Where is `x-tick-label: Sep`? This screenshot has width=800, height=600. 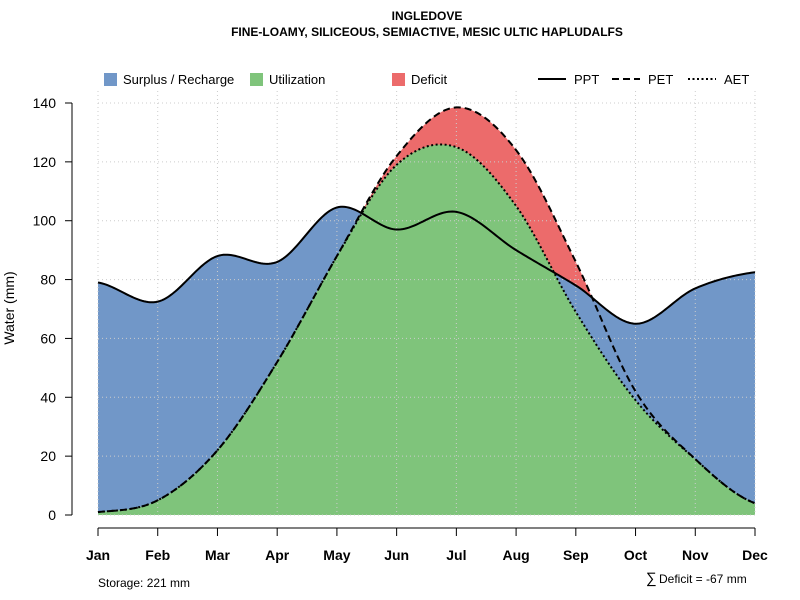 x-tick-label: Sep is located at coordinates (576, 555).